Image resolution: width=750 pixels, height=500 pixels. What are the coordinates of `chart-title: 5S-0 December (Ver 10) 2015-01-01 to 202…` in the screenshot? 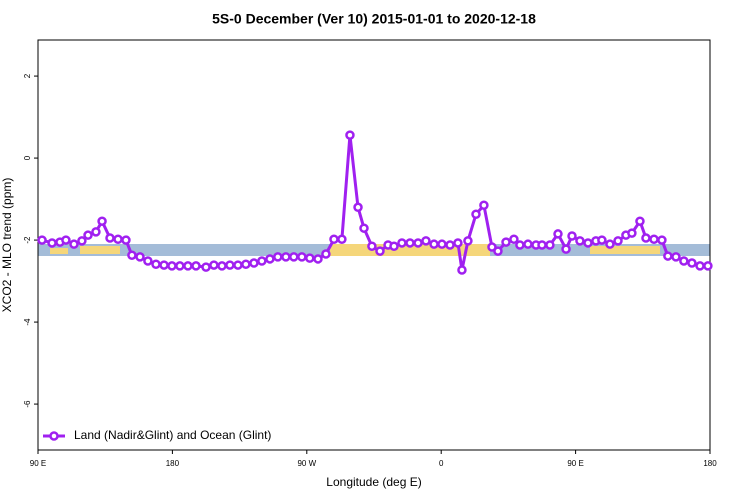 It's located at (374, 19).